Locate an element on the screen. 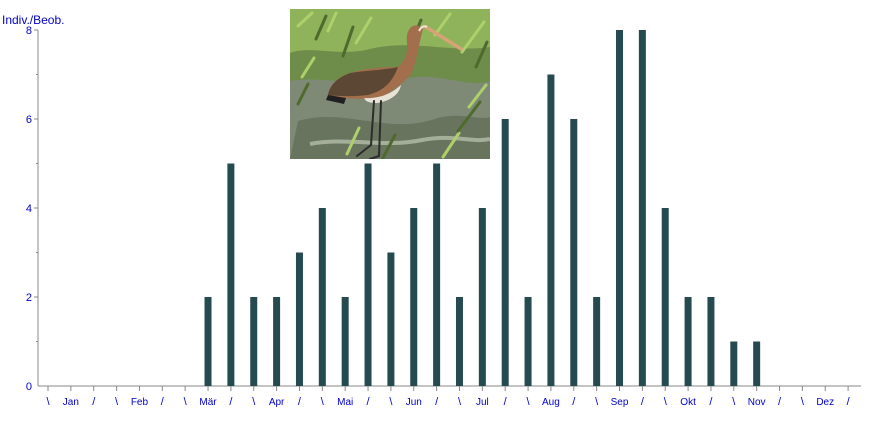 This screenshot has height=421, width=870. x-tick-label: Aug is located at coordinates (551, 402).